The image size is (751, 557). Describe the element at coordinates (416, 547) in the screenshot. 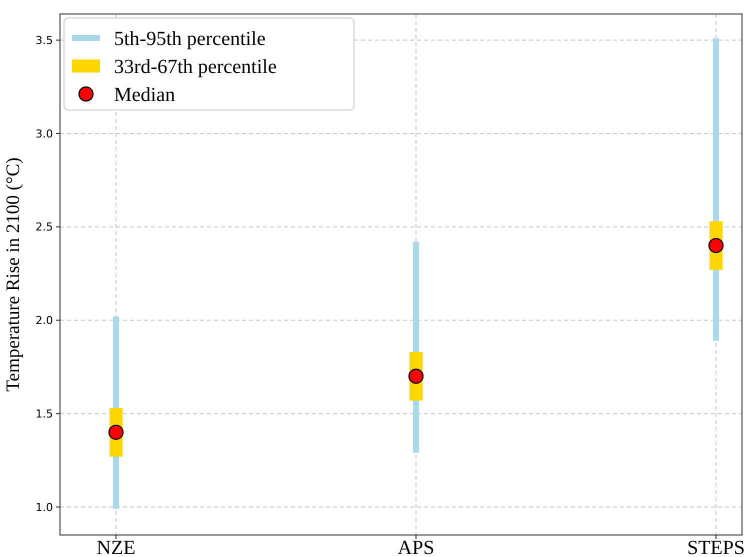

I see `x-tick-label: APS` at that location.